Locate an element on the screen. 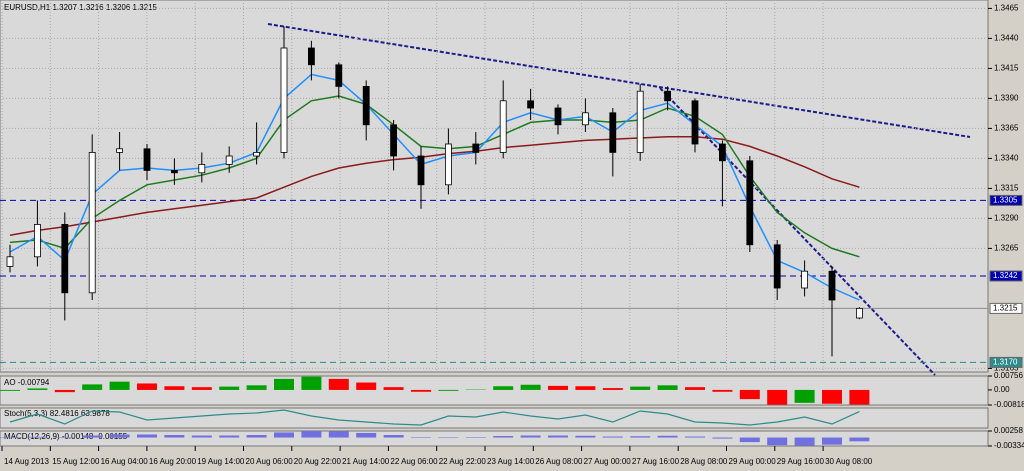 The image size is (1024, 471). level-label: 1.3242 is located at coordinates (1005, 275).